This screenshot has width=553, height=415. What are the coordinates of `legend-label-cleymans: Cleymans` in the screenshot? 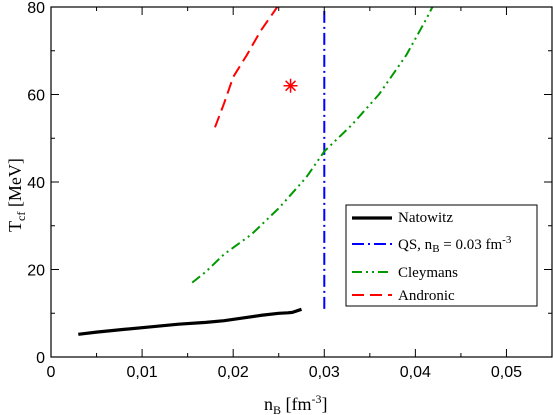 It's located at (428, 273).